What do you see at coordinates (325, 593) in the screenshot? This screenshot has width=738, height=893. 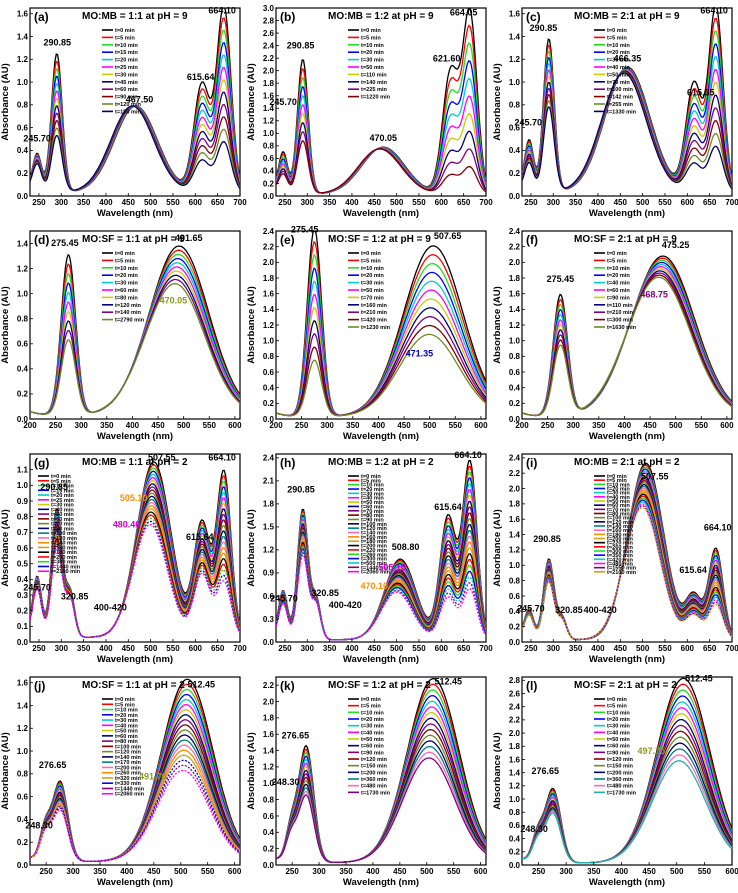 I see `peak-label: 320.85` at bounding box center [325, 593].